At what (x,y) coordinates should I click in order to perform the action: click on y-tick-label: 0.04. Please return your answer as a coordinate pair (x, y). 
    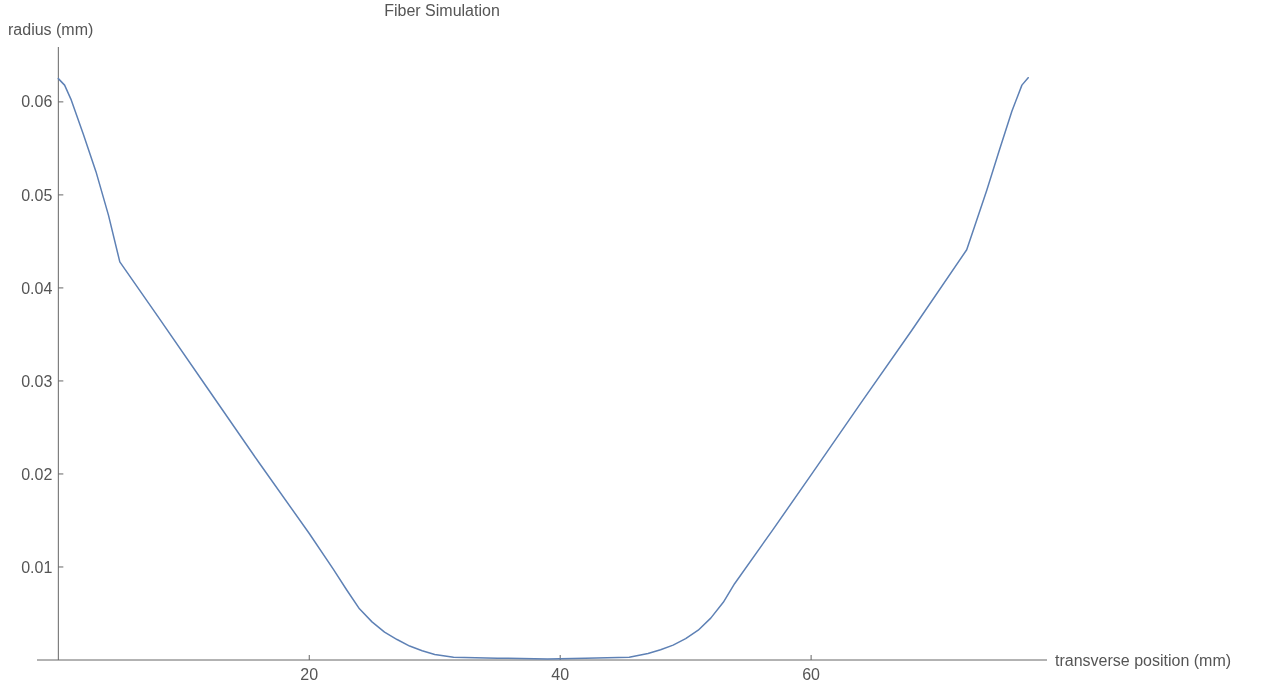
    Looking at the image, I should click on (37, 288).